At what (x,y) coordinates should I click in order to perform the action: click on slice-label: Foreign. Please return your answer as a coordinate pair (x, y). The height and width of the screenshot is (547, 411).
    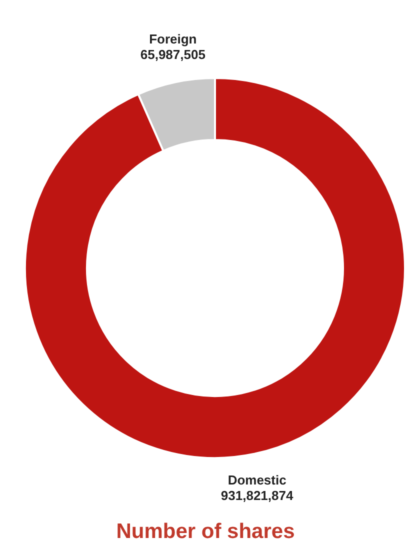
    Looking at the image, I should click on (173, 38).